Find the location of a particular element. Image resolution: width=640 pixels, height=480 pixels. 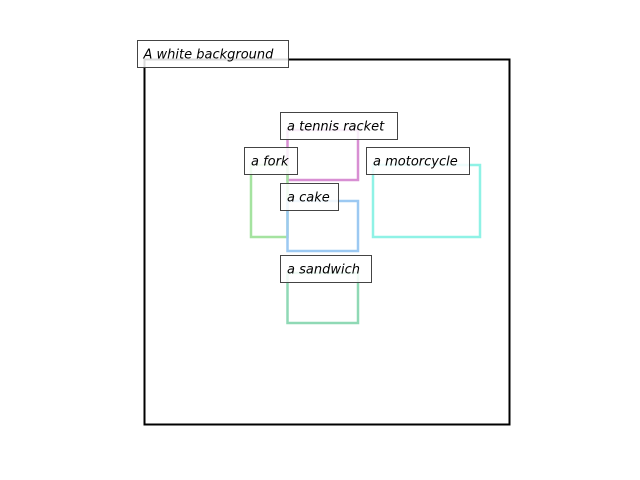

label-sandwich: a sandwich is located at coordinates (323, 270).